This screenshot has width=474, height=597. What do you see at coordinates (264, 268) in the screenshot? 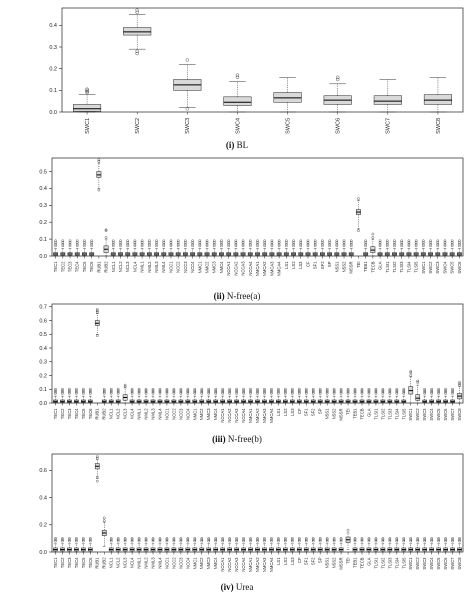
I see `x-tick-label: NMCA2` at bounding box center [264, 268].